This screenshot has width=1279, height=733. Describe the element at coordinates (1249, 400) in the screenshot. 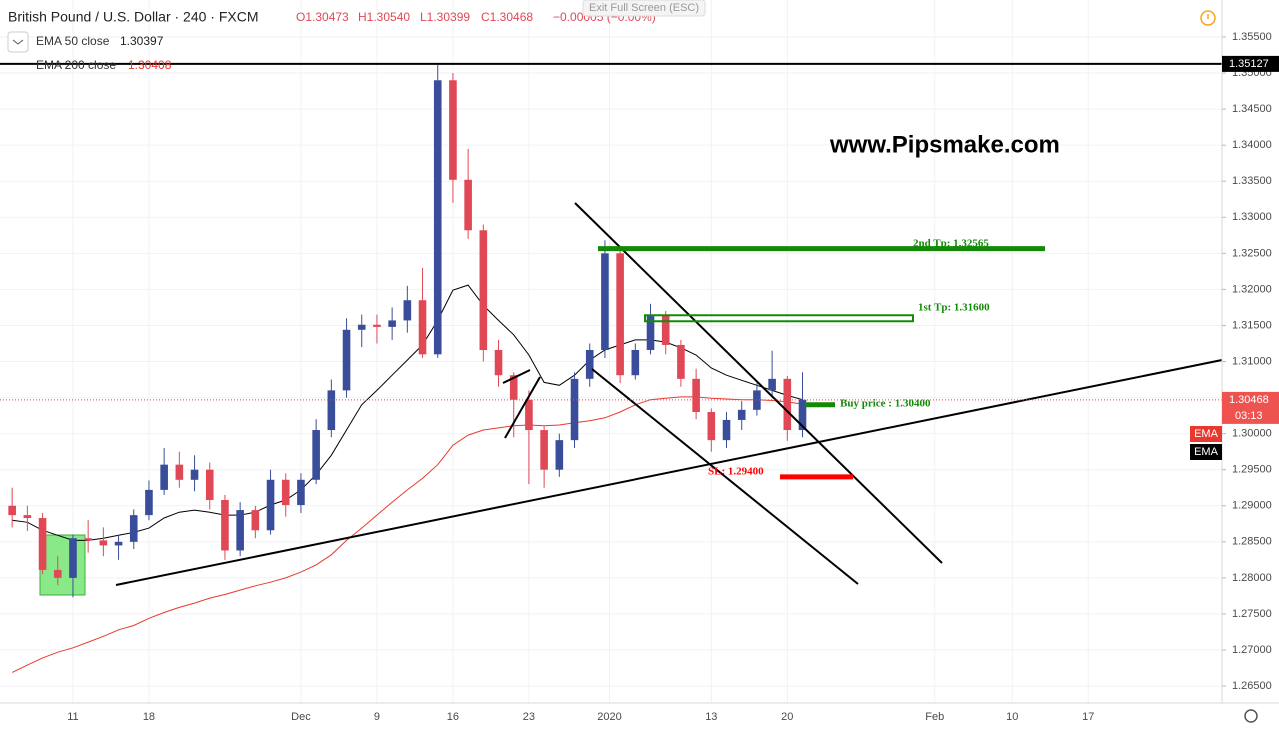

I see `price-tag-label: 1.30468` at that location.